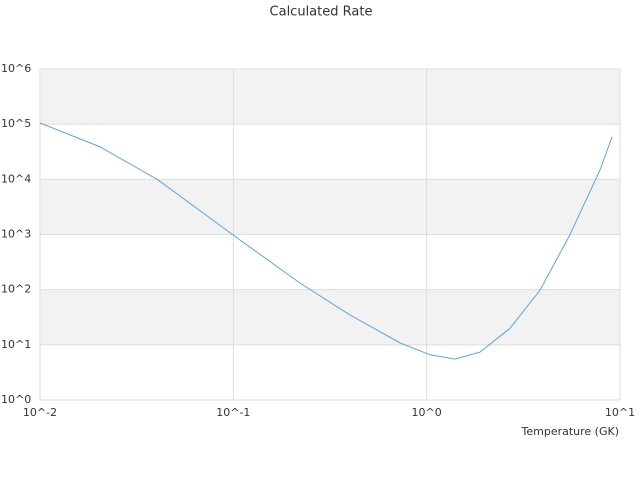 The height and width of the screenshot is (480, 640). I want to click on x-axis-label: Temperature (GK), so click(570, 431).